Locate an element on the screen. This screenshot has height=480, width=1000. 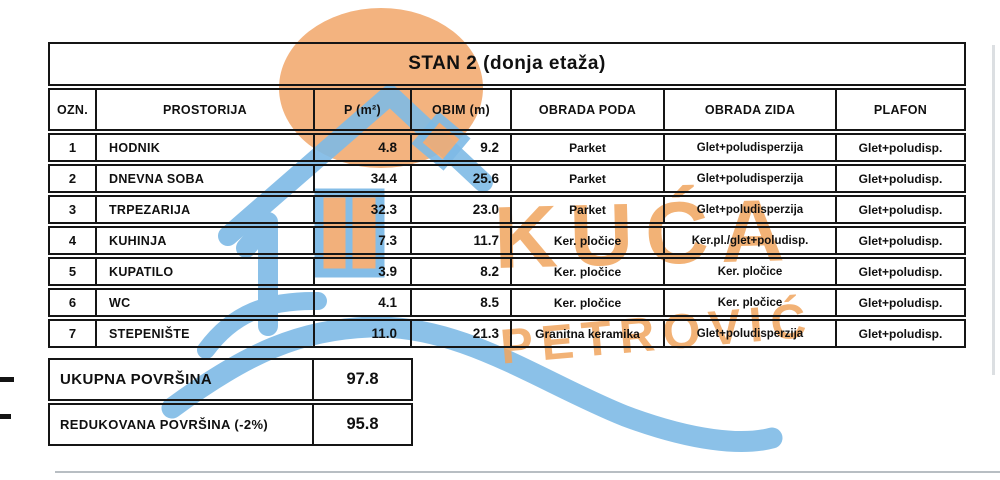
cell-perim: 8.5 is located at coordinates (462, 302).